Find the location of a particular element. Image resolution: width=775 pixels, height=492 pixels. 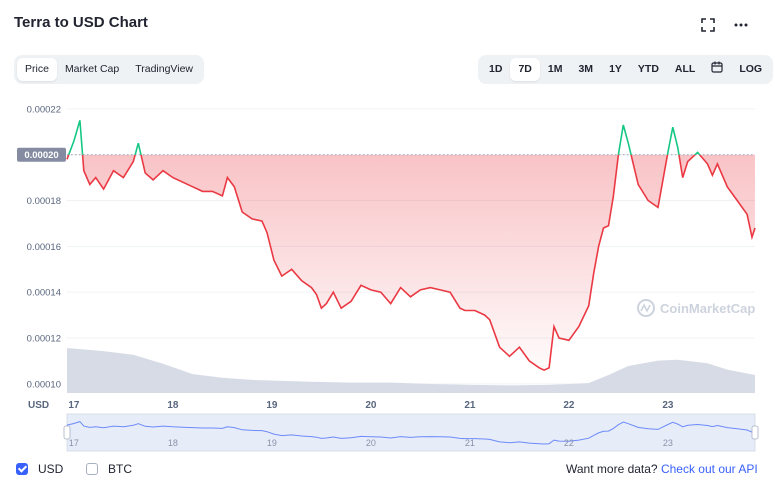

currency-usd: USD is located at coordinates (39, 469).